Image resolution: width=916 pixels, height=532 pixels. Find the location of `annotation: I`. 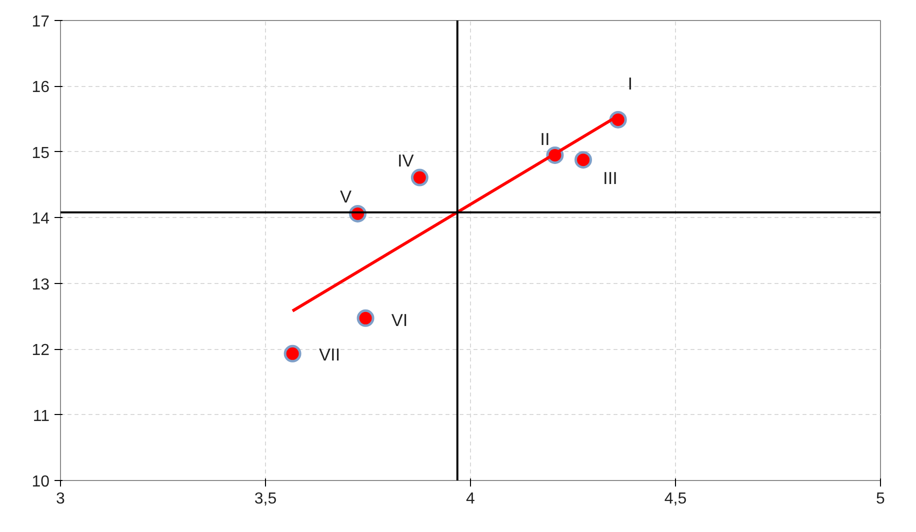

annotation: I is located at coordinates (630, 84).